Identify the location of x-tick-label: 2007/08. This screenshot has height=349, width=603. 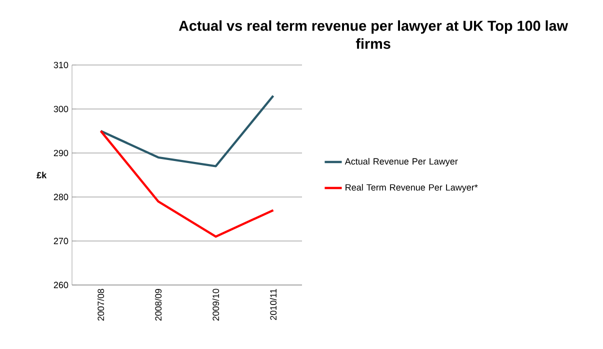
(100, 304).